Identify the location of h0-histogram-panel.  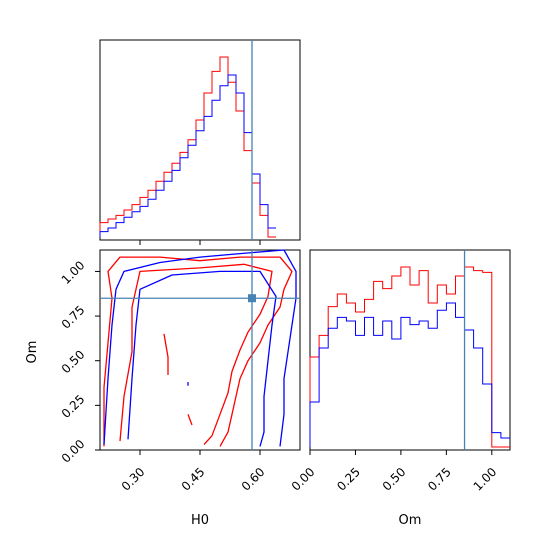
(200, 142).